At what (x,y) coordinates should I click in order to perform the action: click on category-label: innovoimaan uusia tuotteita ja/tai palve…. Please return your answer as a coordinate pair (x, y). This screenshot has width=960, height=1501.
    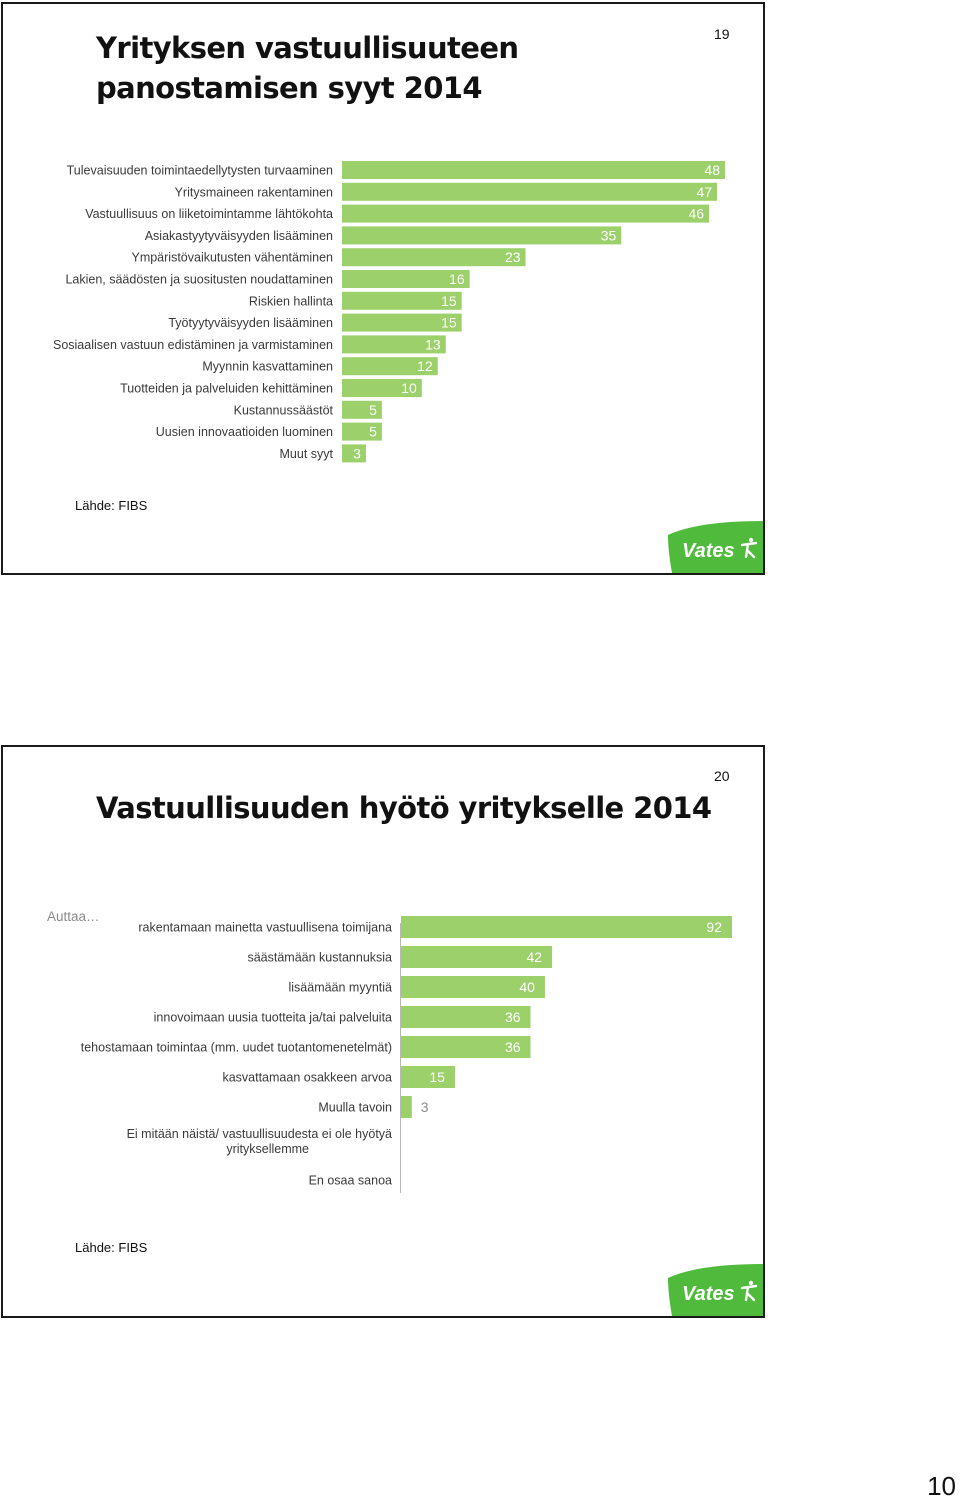
    Looking at the image, I should click on (273, 1018).